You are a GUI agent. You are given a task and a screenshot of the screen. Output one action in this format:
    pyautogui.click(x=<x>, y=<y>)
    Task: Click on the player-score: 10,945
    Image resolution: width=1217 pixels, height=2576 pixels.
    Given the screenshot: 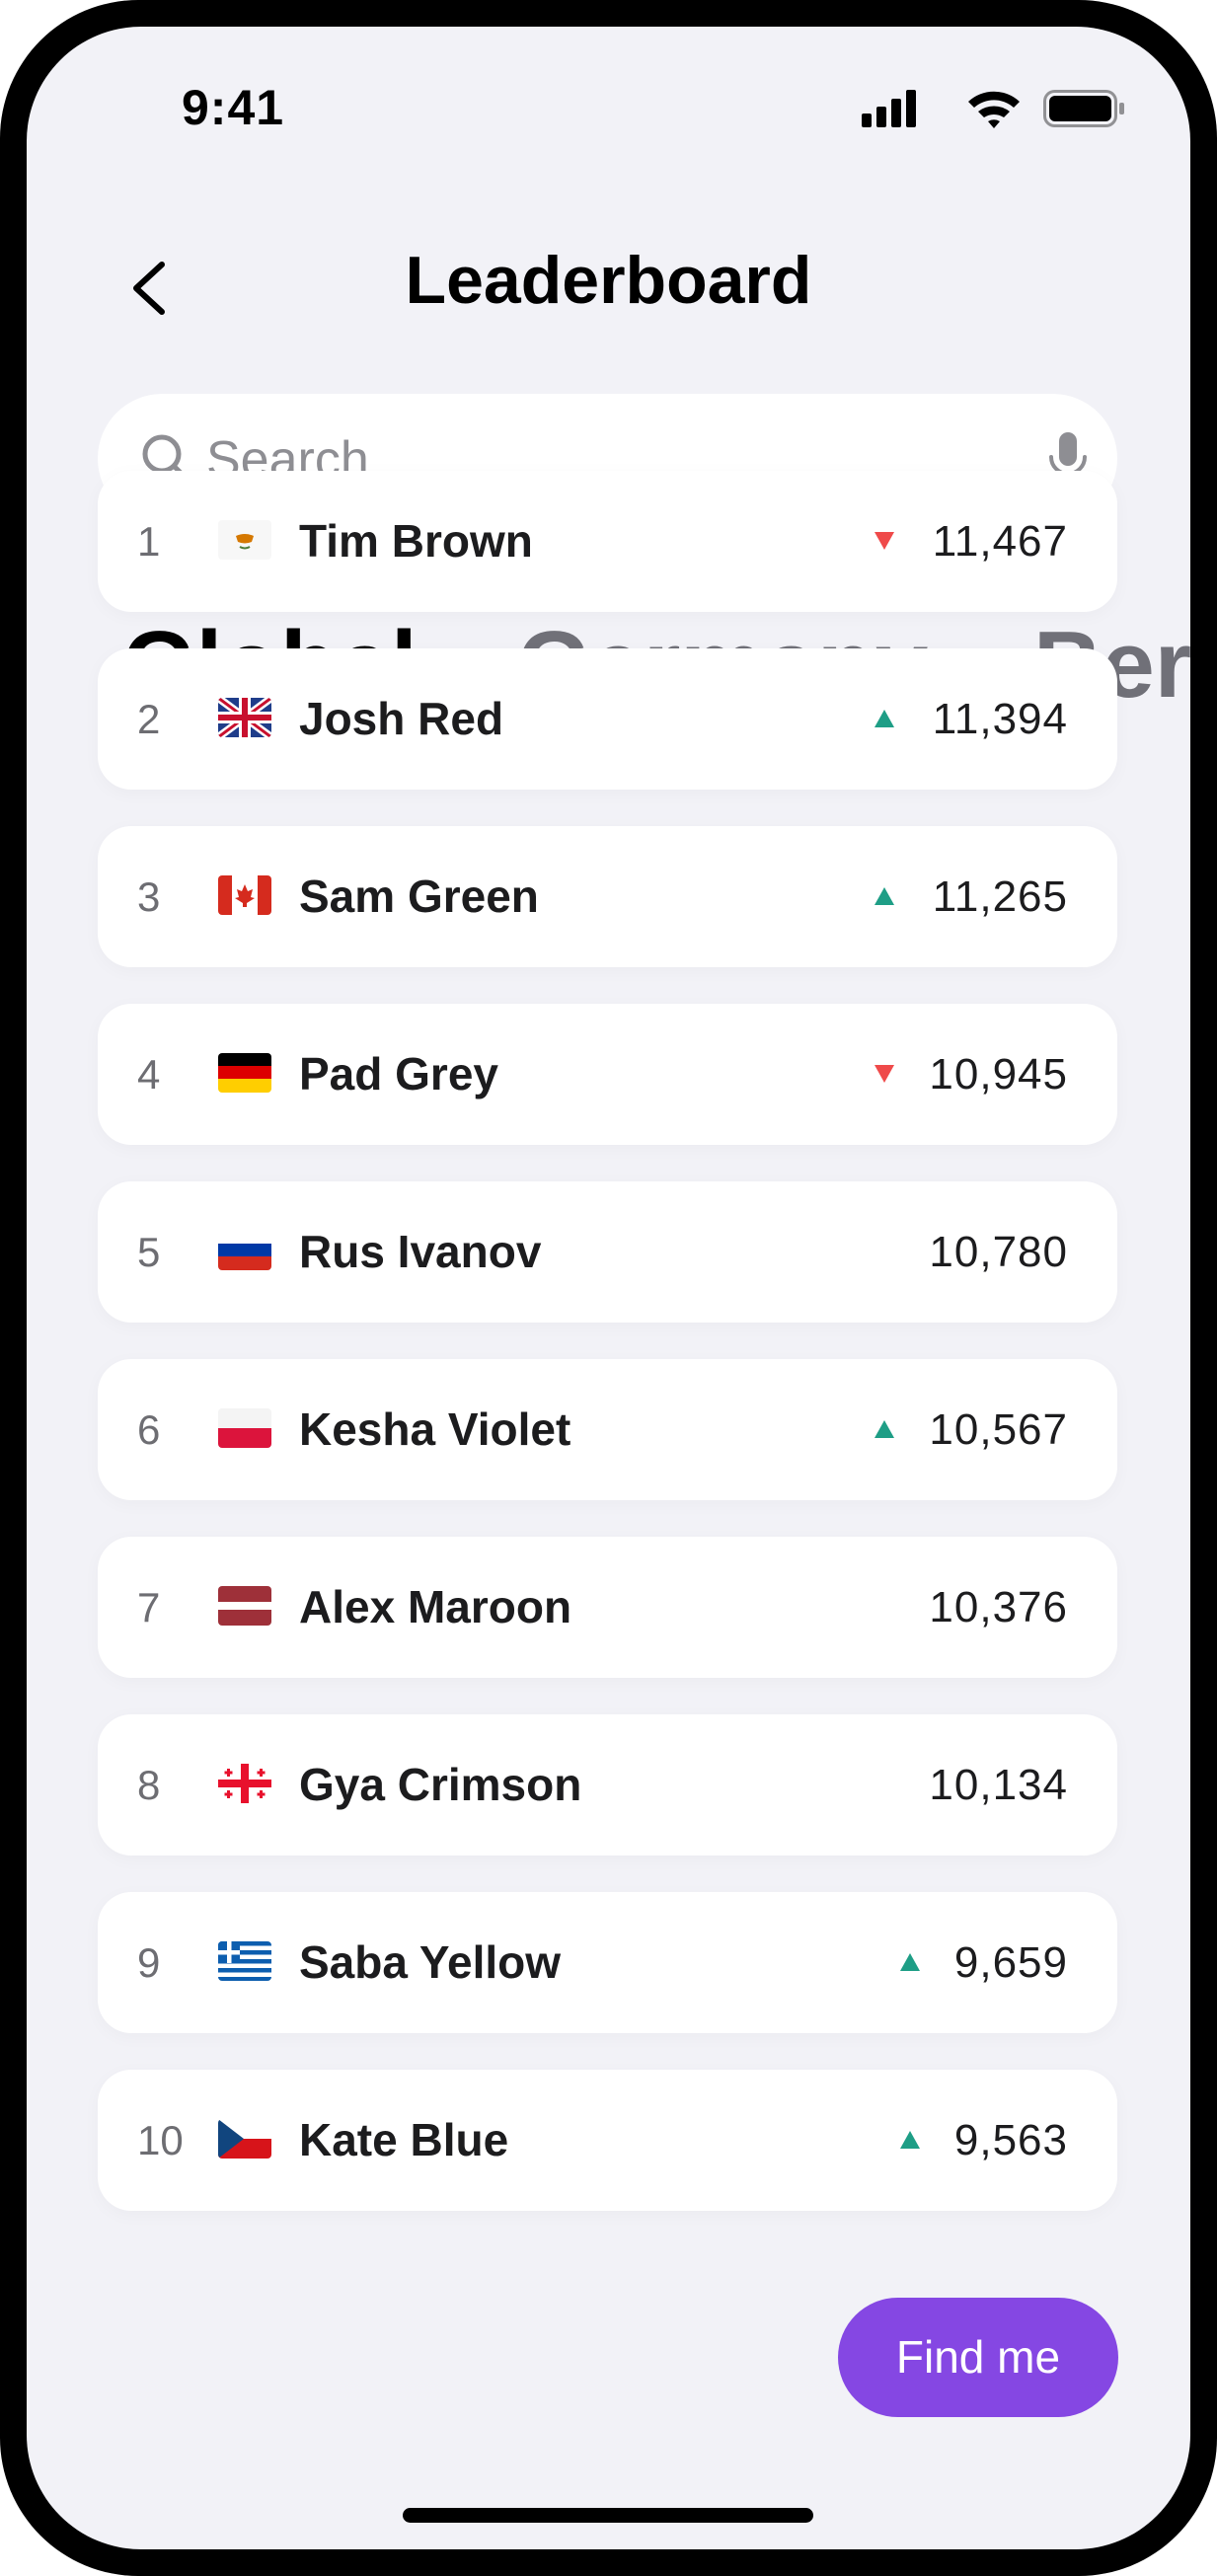 What is the action you would take?
    pyautogui.click(x=999, y=1074)
    